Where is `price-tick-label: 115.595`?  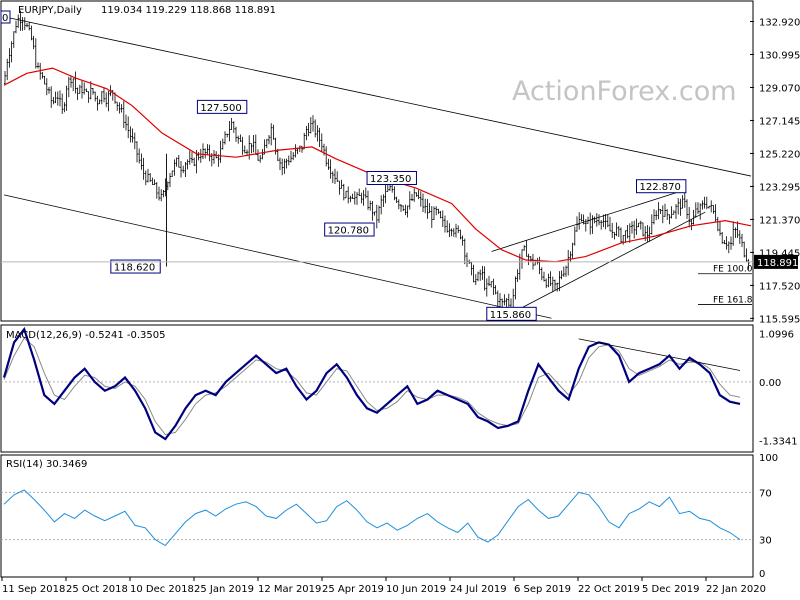 price-tick-label: 115.595 is located at coordinates (779, 319).